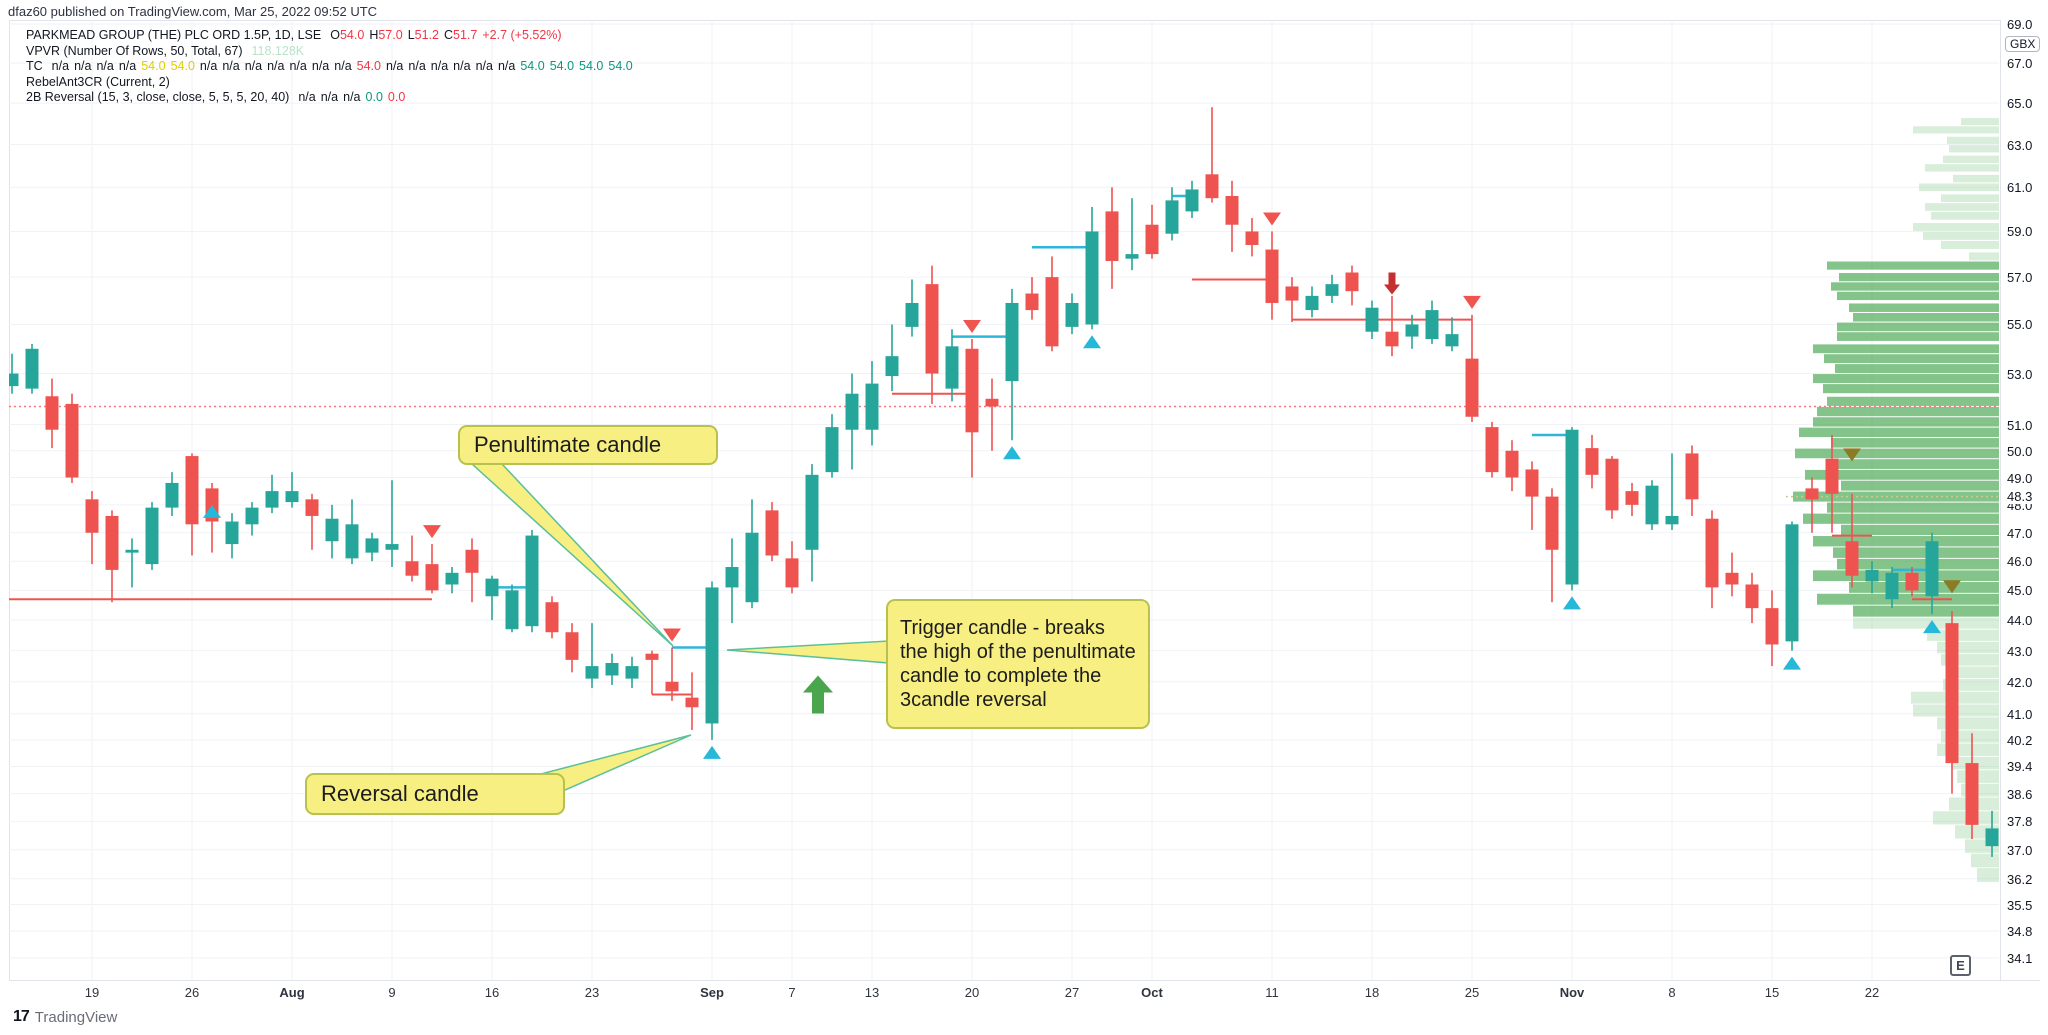 This screenshot has height=1035, width=2048. Describe the element at coordinates (2020, 651) in the screenshot. I see `price-tick-label: 43.0` at that location.